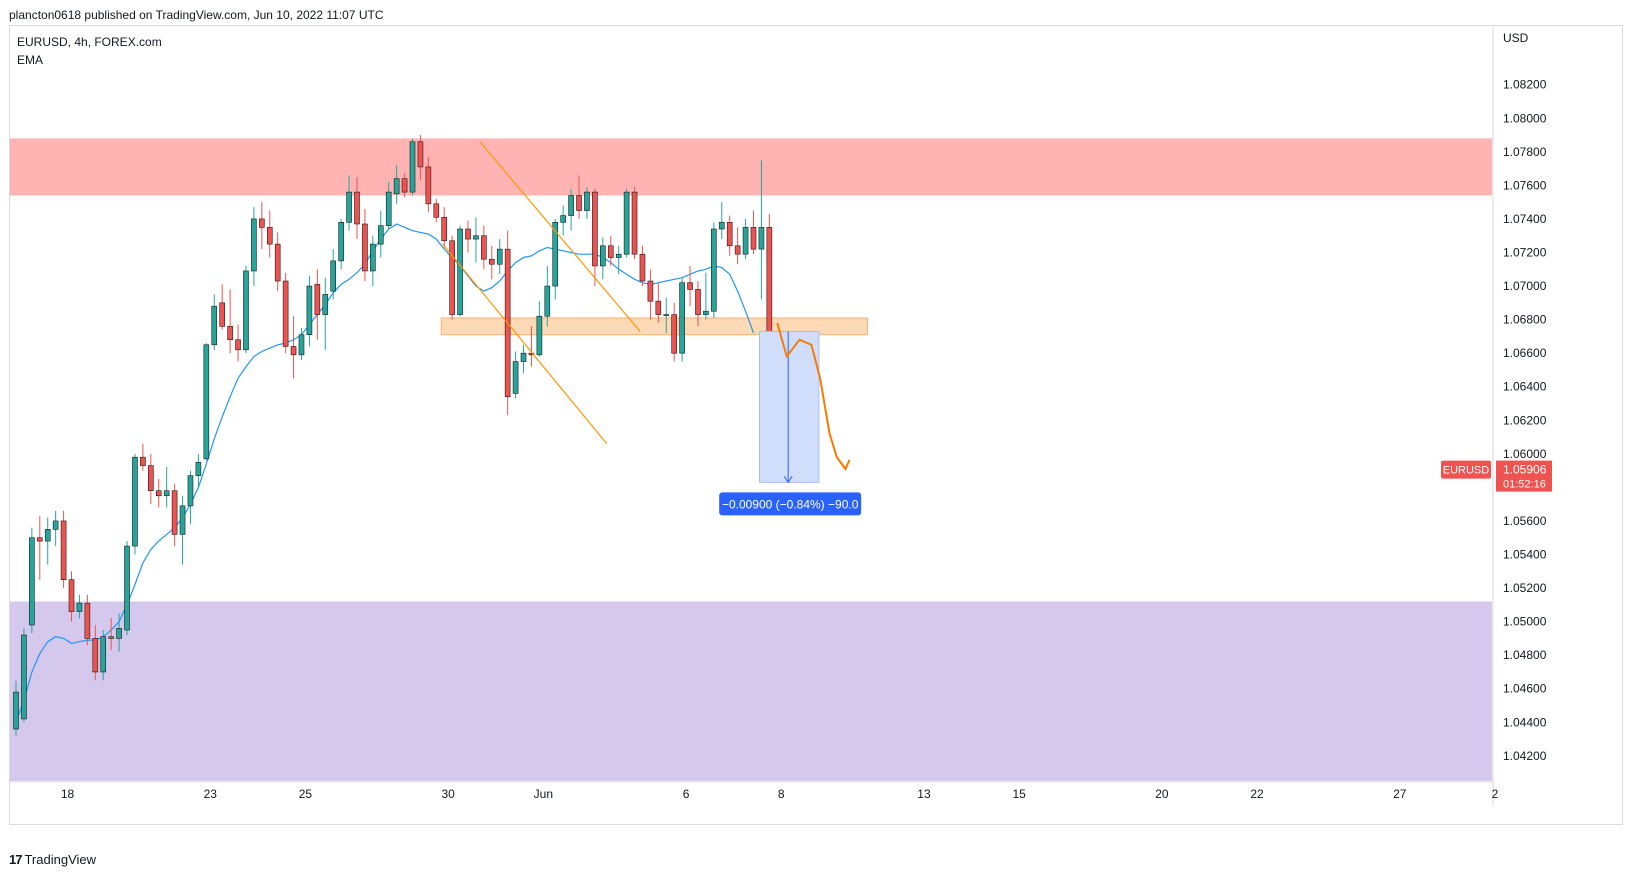 The width and height of the screenshot is (1632, 875). I want to click on tradingview-logo: 17 TradingView, so click(52, 859).